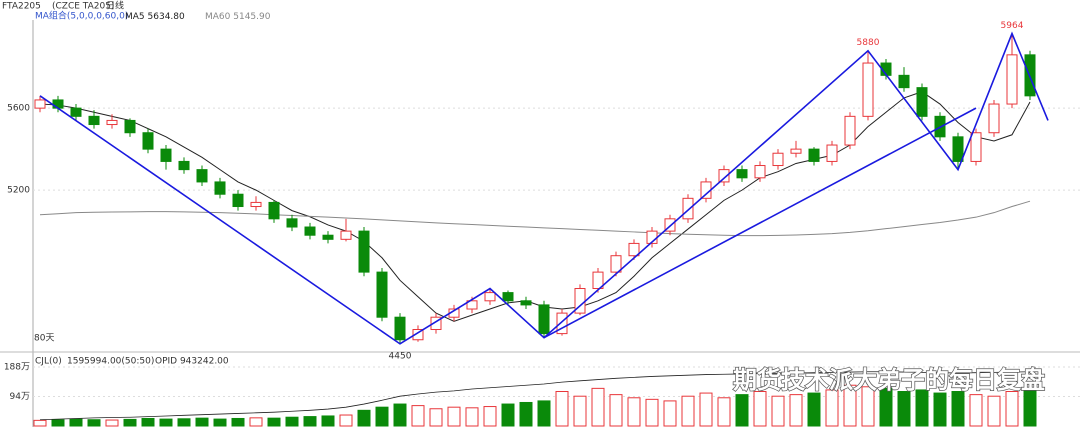 The width and height of the screenshot is (1080, 427). What do you see at coordinates (535, 396) in the screenshot?
I see `open-interest-line` at bounding box center [535, 396].